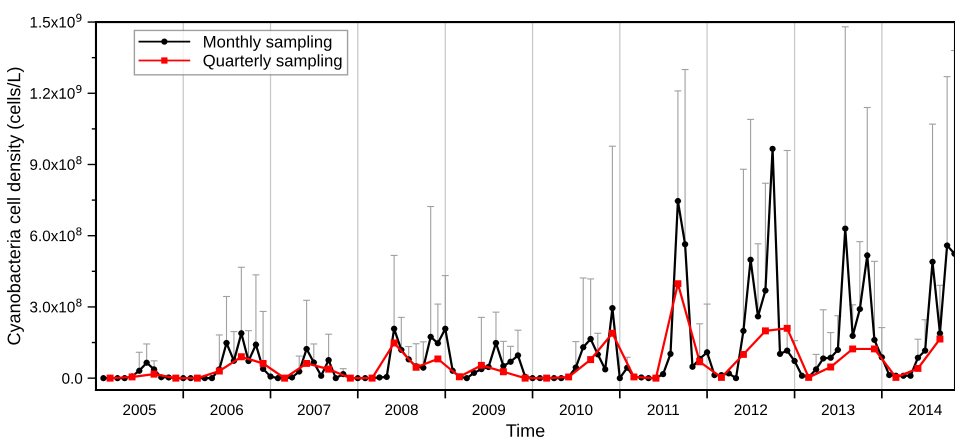  What do you see at coordinates (664, 410) in the screenshot?
I see `x-tick-label: 2011` at bounding box center [664, 410].